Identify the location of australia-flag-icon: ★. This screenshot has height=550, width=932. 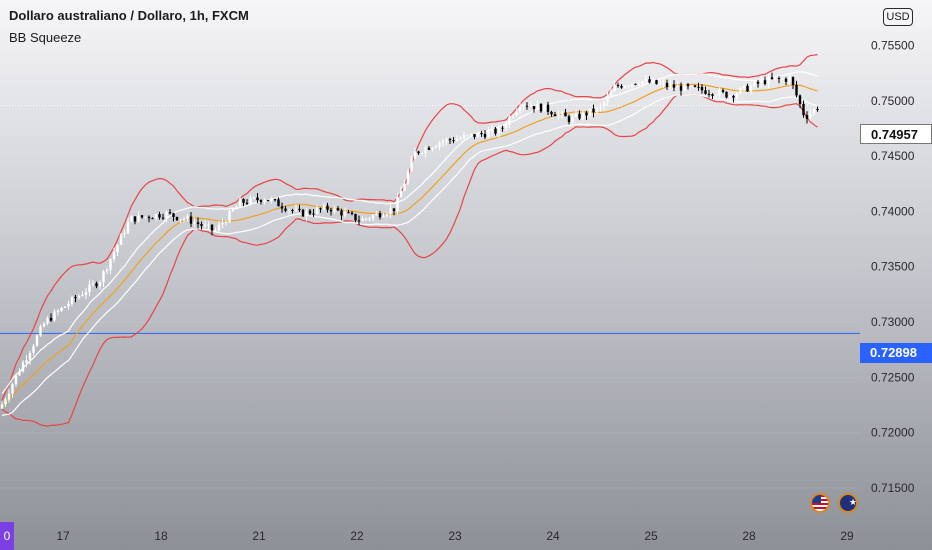
(848, 503).